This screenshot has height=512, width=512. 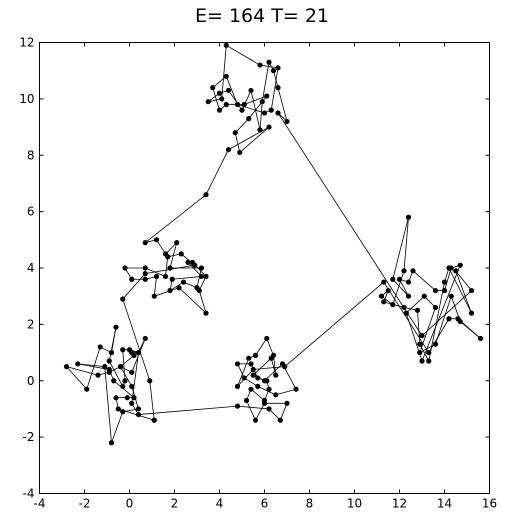 What do you see at coordinates (26, 43) in the screenshot?
I see `y-tick-label: 12` at bounding box center [26, 43].